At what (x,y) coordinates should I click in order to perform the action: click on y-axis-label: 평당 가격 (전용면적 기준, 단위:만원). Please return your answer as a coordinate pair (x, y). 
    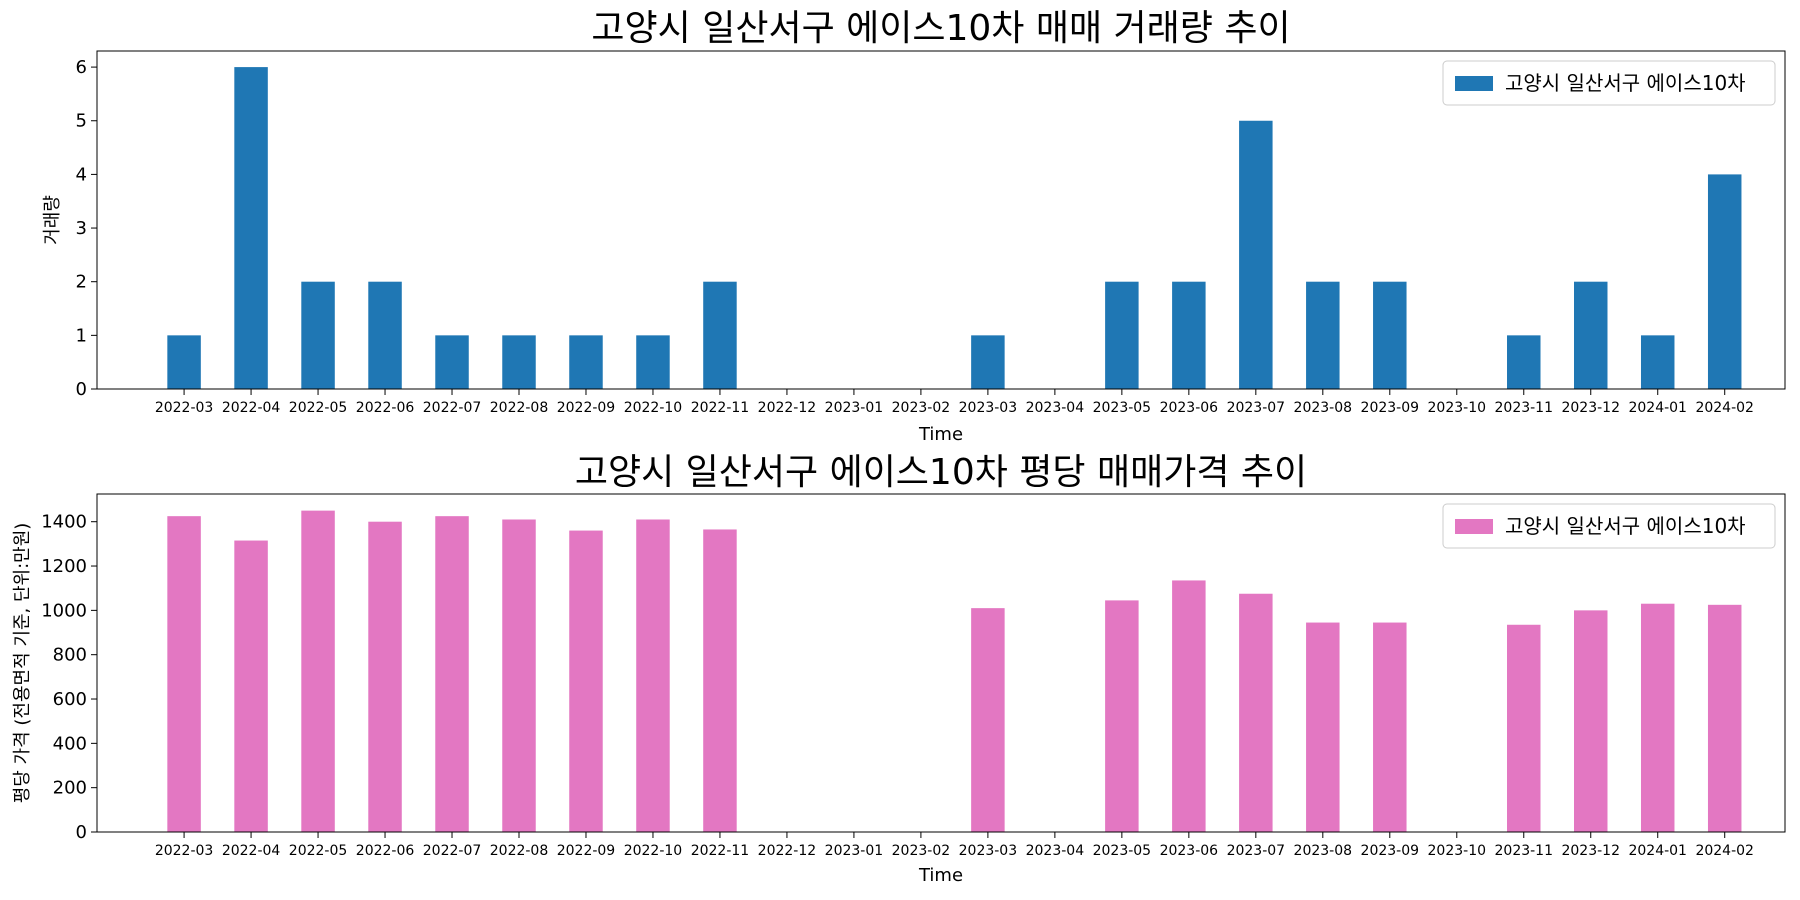
    Looking at the image, I should click on (22, 663).